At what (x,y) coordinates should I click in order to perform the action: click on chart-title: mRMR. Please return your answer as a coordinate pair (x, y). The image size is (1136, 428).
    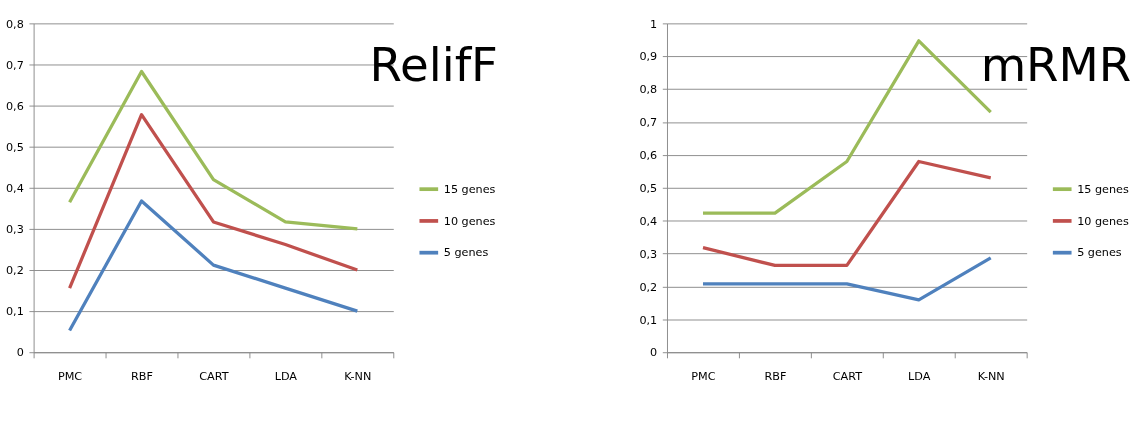
    Looking at the image, I should click on (1056, 65).